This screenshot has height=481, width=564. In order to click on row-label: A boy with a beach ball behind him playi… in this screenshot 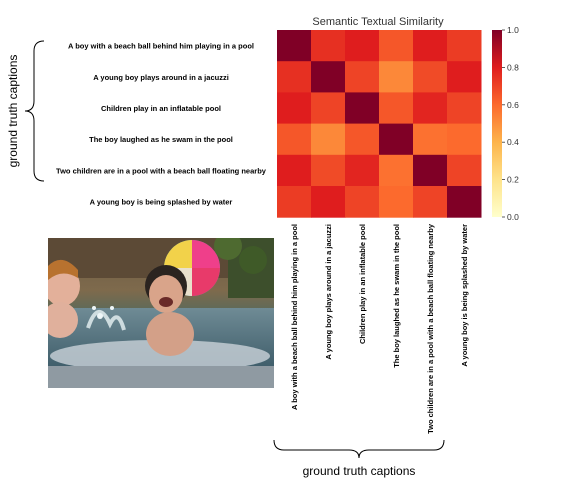, I will do `click(161, 46)`.